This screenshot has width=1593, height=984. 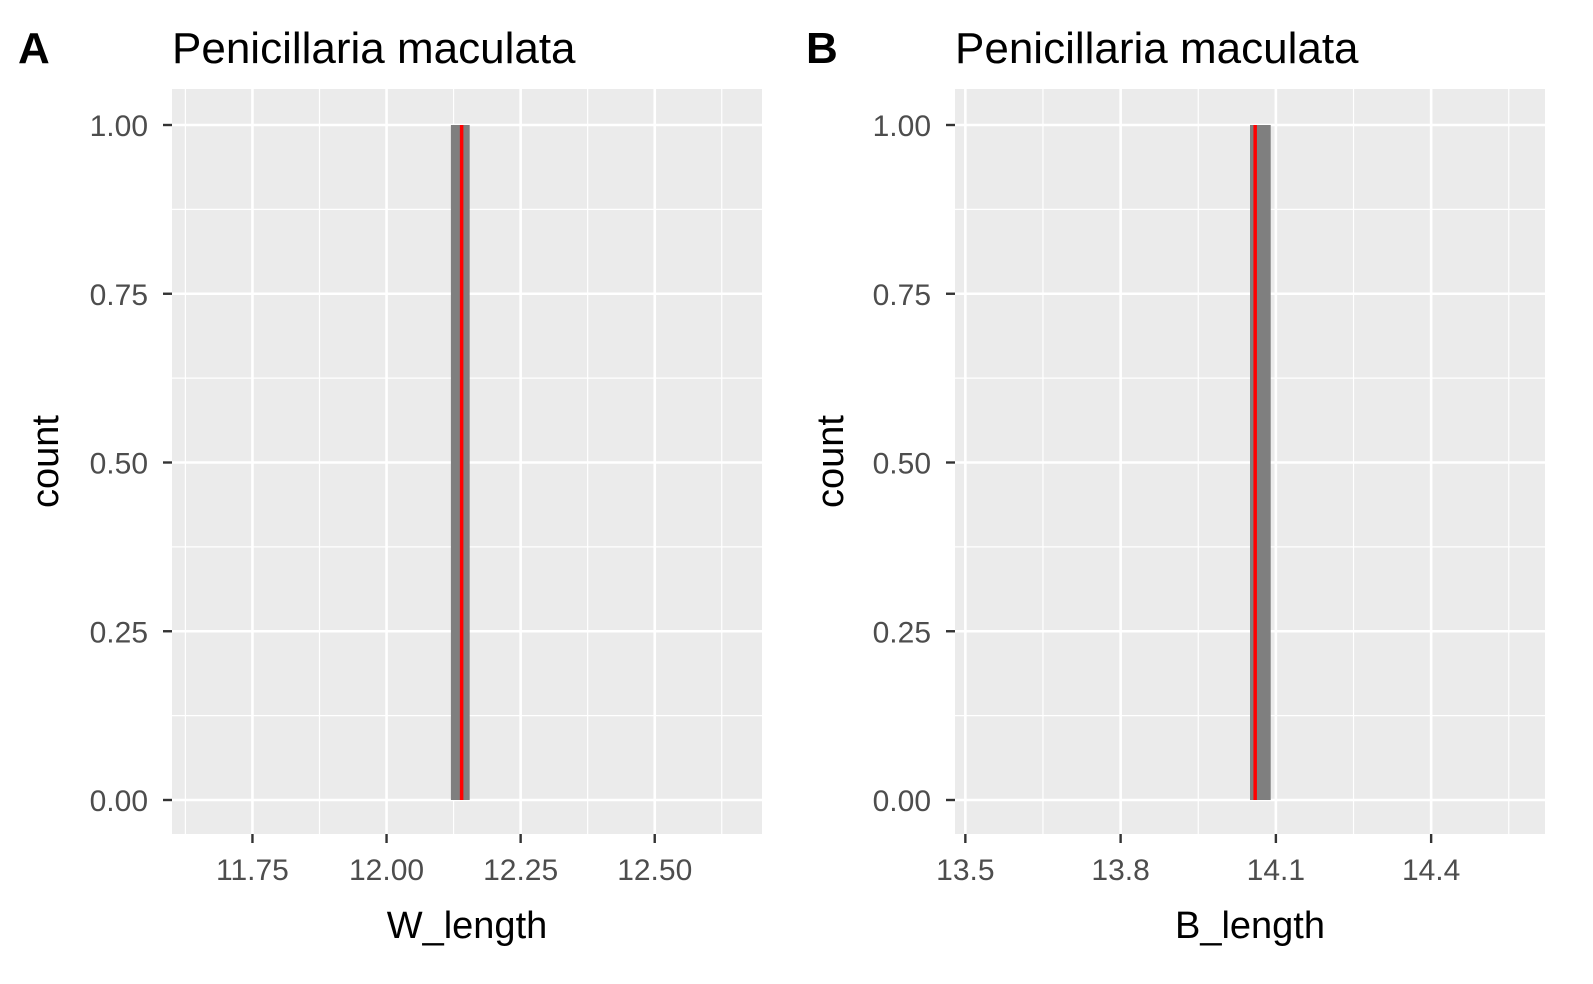 I want to click on x-tick-label: 11.75, so click(x=252, y=870).